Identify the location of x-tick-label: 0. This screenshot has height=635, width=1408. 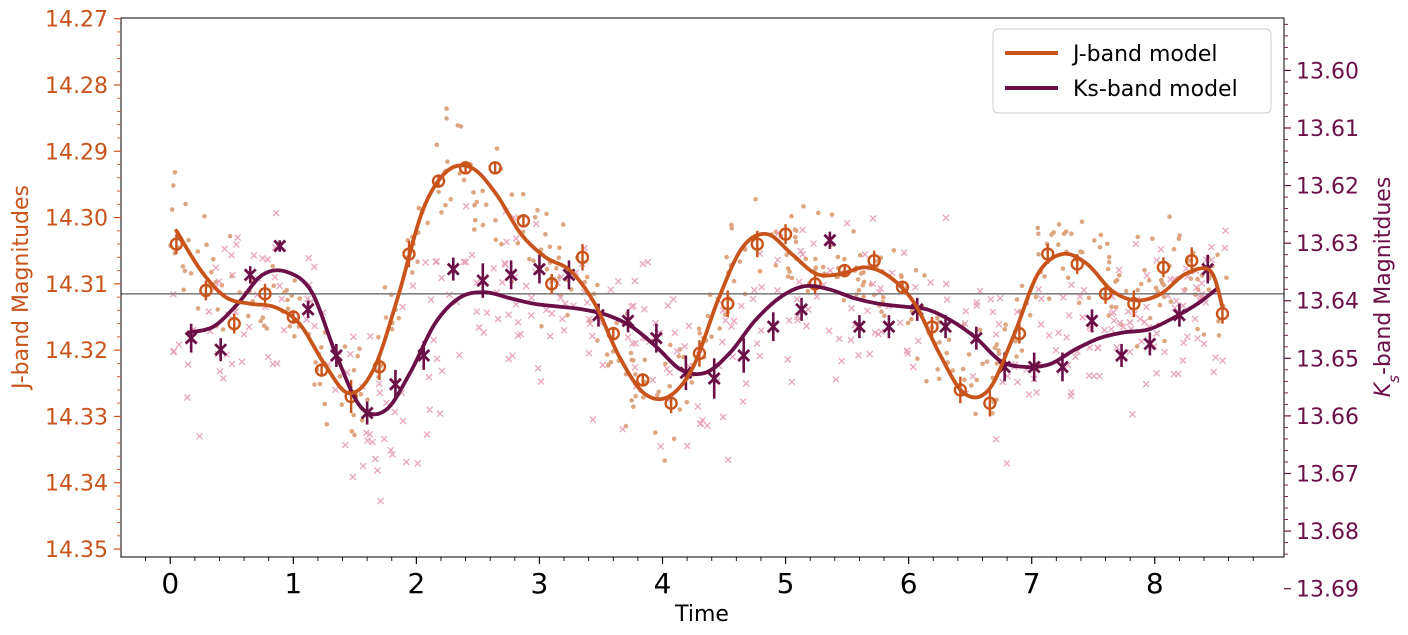
(170, 583).